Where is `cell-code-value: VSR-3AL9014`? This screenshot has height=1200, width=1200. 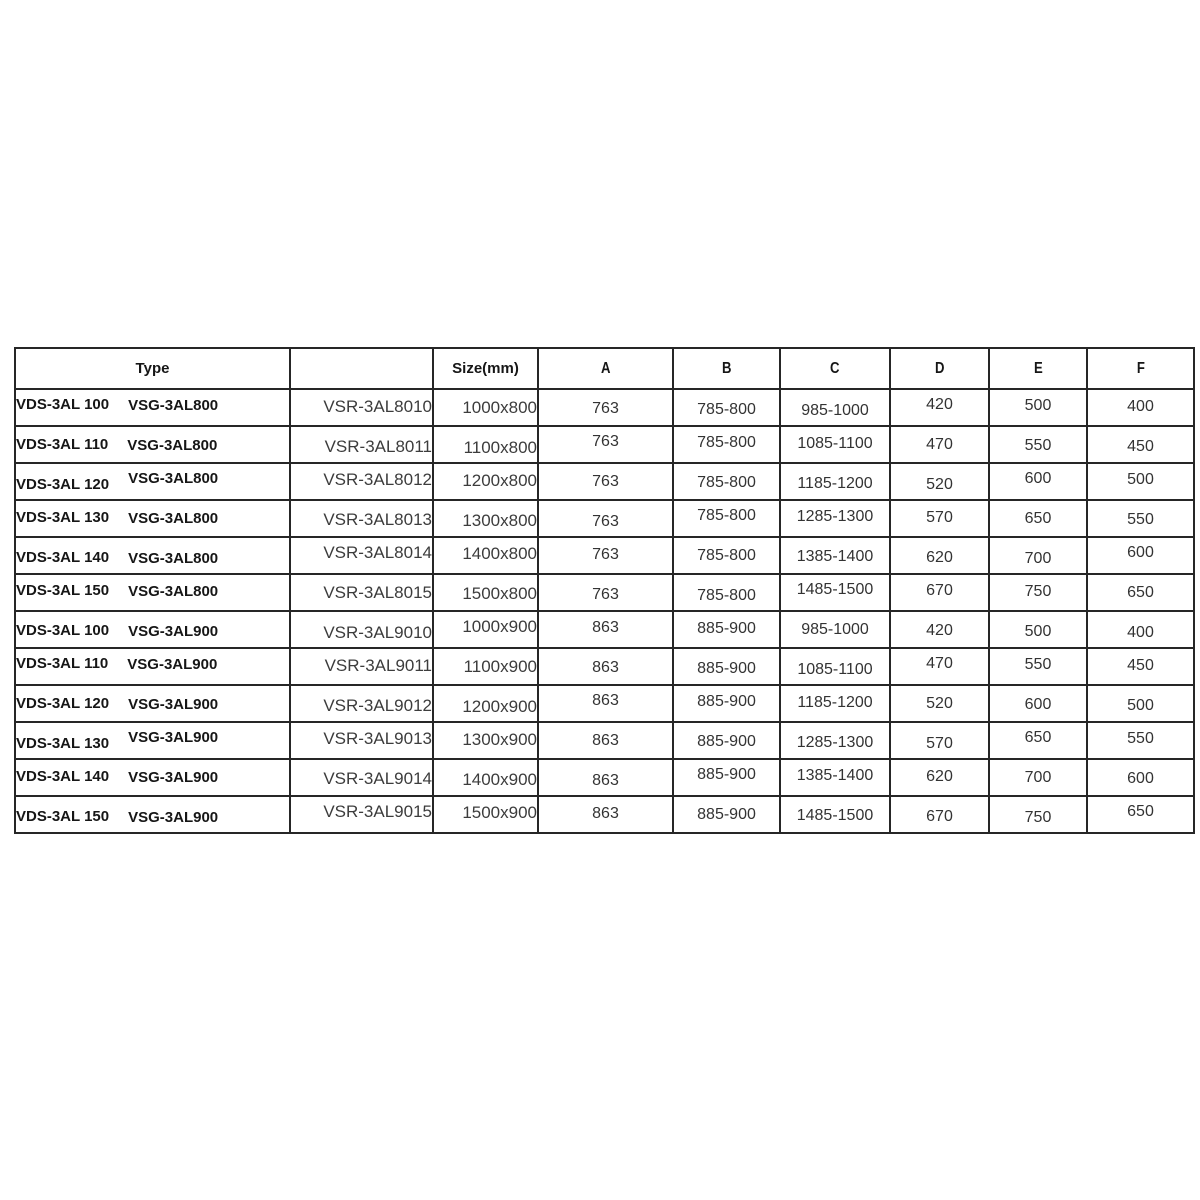 cell-code-value: VSR-3AL9014 is located at coordinates (377, 778).